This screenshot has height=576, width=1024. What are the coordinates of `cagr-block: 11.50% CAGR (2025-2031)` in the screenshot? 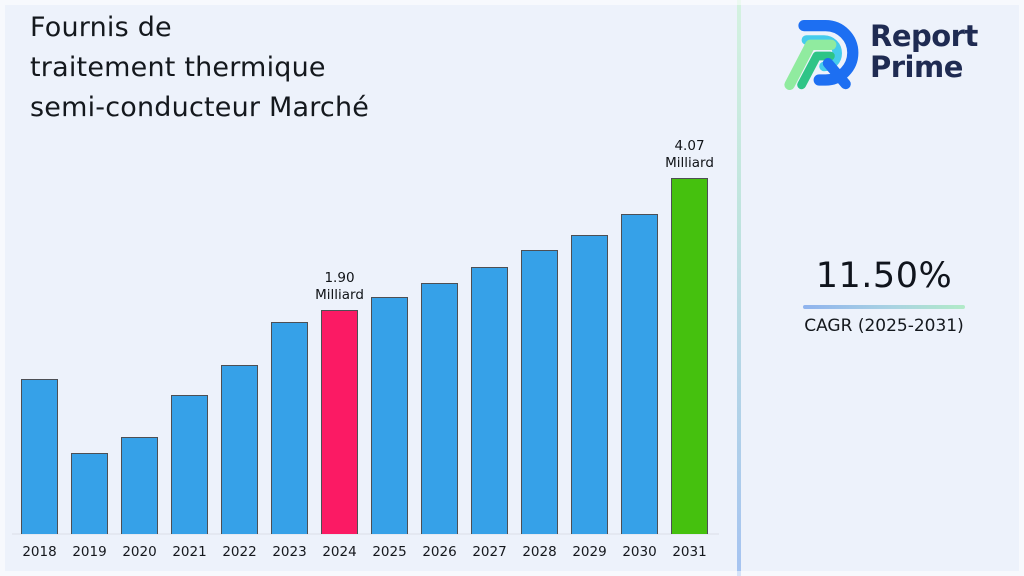 It's located at (884, 296).